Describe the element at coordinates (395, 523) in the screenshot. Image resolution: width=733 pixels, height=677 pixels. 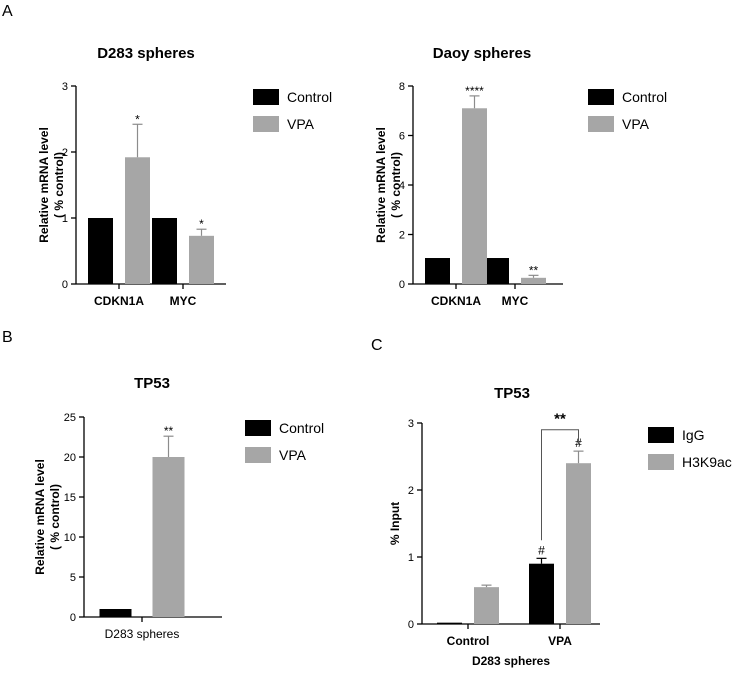
I see `y-axis-label: % Input` at that location.